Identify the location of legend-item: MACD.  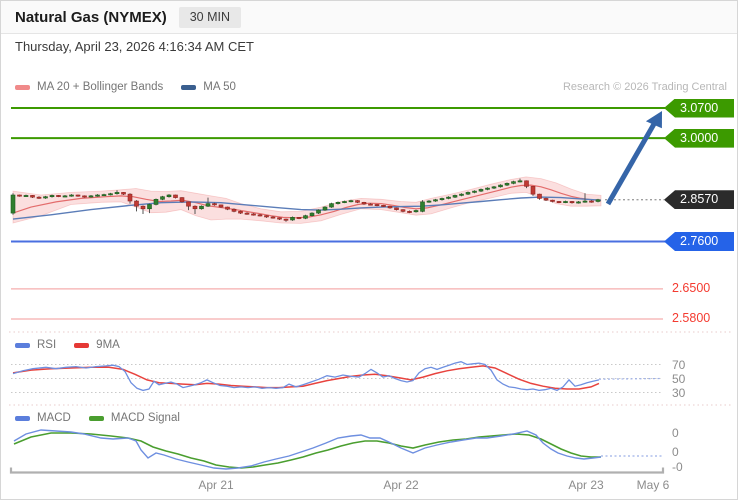
(43, 418).